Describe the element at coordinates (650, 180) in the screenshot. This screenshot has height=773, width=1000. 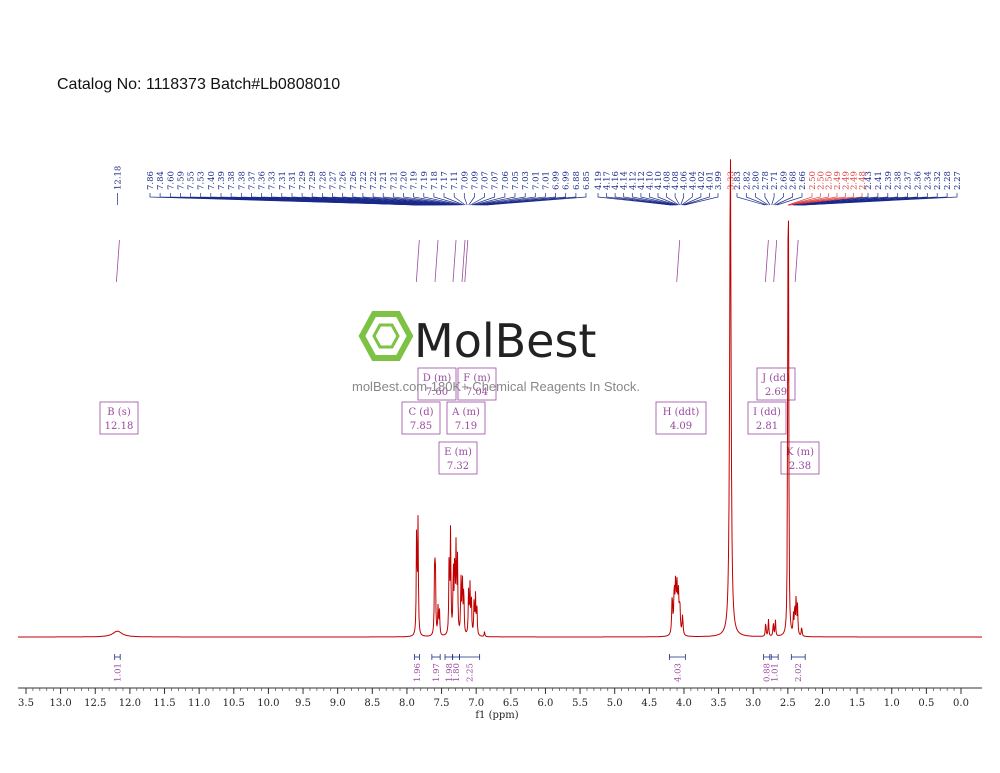
I see `peak-shift-label: 4.10` at that location.